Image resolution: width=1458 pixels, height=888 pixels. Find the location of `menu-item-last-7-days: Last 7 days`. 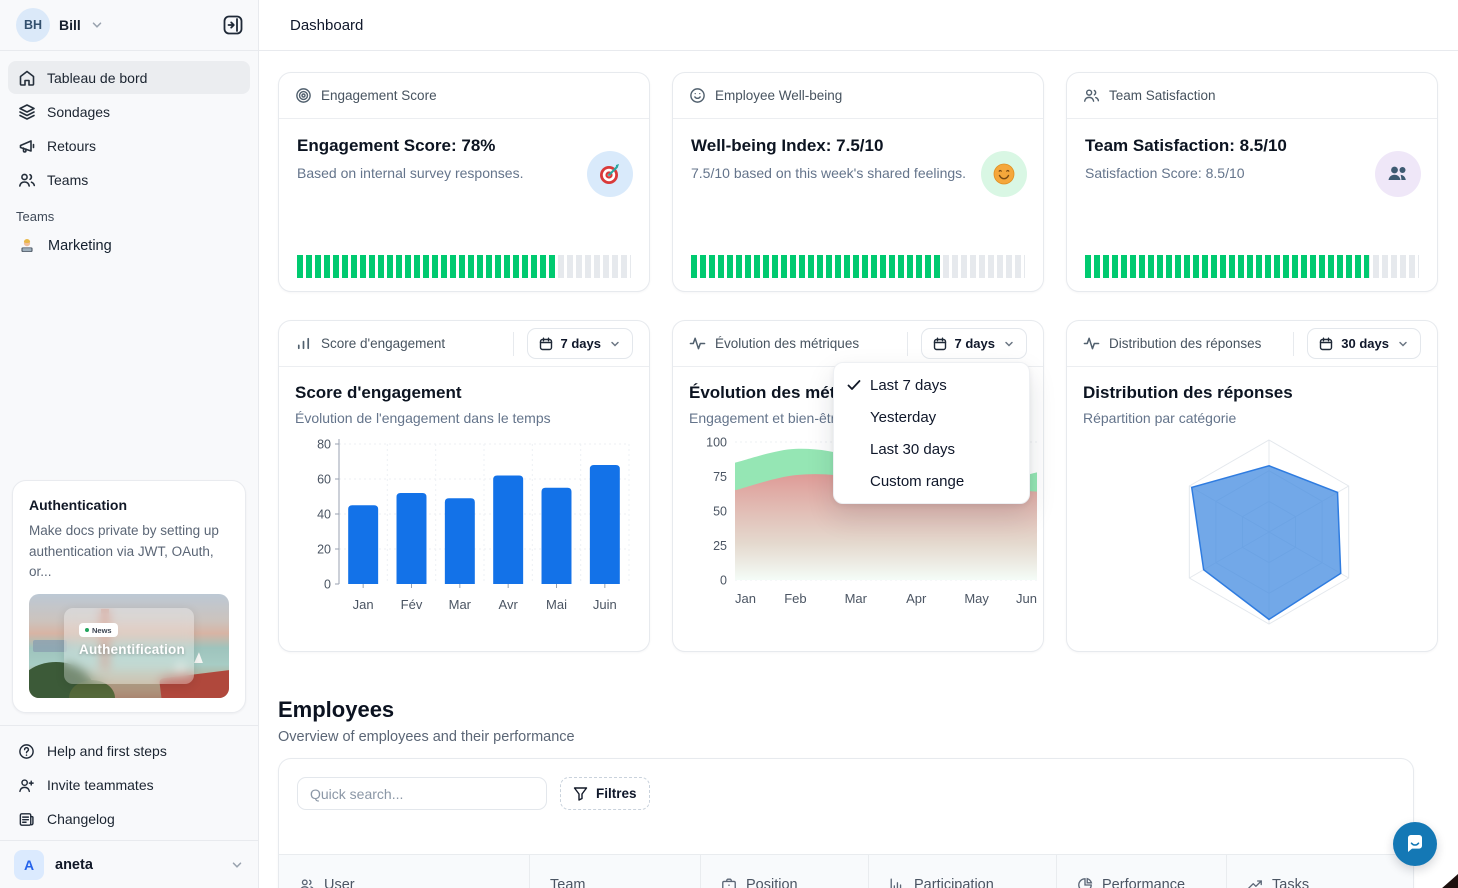

menu-item-last-7-days: Last 7 days is located at coordinates (931, 385).